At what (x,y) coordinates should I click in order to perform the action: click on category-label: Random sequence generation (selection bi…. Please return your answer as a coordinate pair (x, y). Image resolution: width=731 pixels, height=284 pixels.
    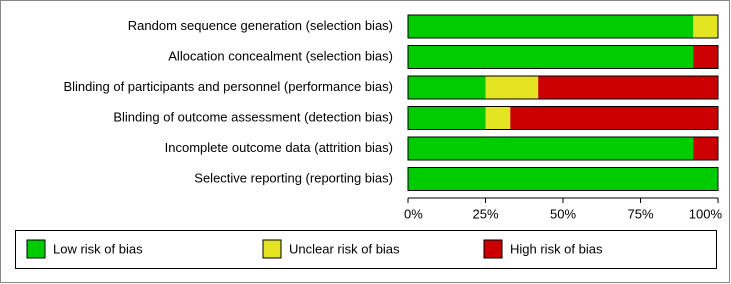
    Looking at the image, I should click on (260, 25).